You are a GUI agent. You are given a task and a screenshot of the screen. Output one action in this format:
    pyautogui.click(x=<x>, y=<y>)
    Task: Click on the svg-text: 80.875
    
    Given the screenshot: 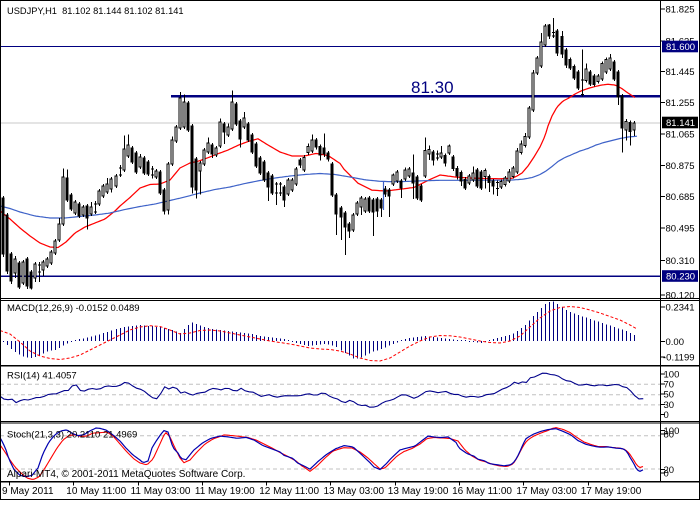 What is the action you would take?
    pyautogui.click(x=680, y=166)
    